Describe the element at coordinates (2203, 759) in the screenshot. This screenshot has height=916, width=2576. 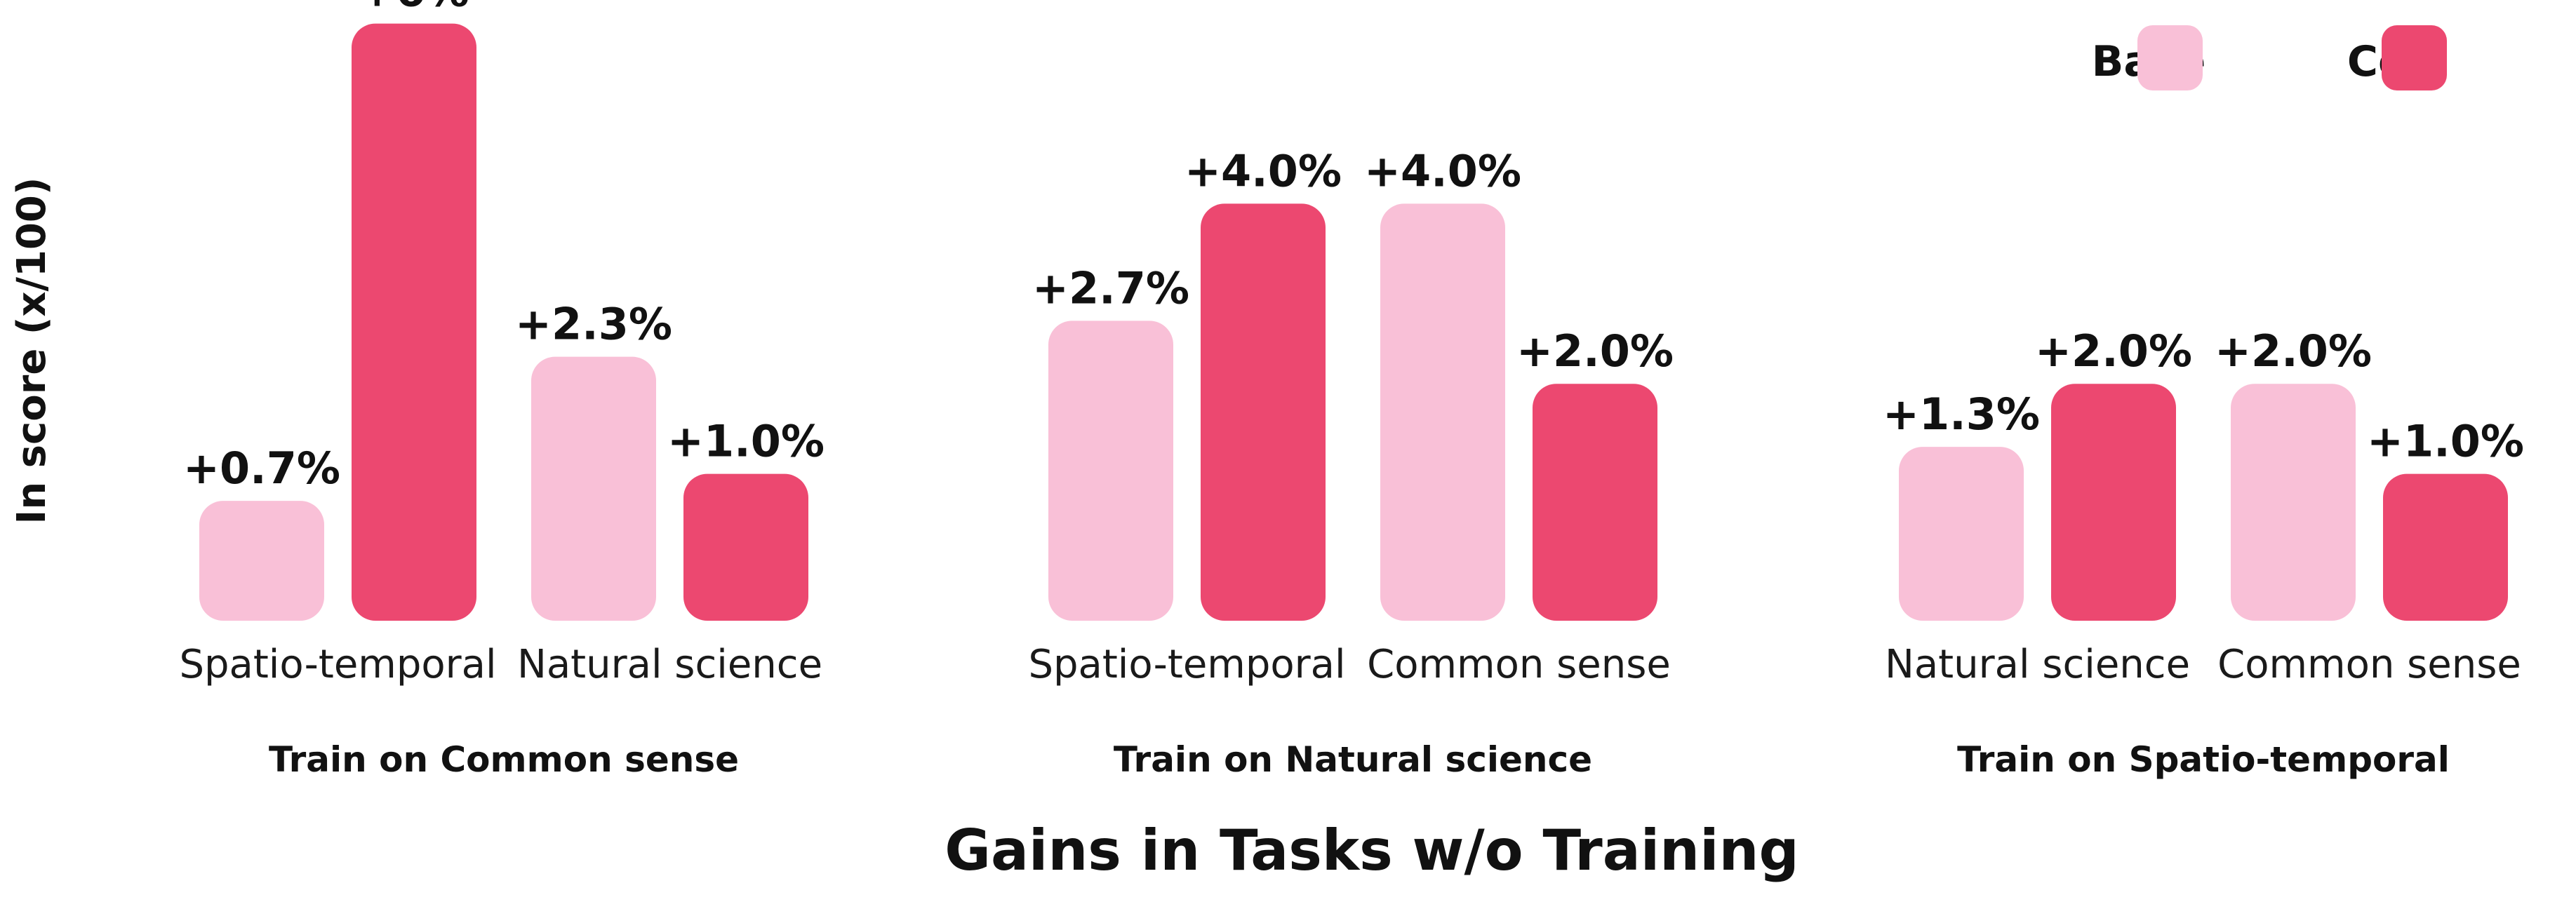
I see `group-label: Train on Spatio-temporal` at that location.